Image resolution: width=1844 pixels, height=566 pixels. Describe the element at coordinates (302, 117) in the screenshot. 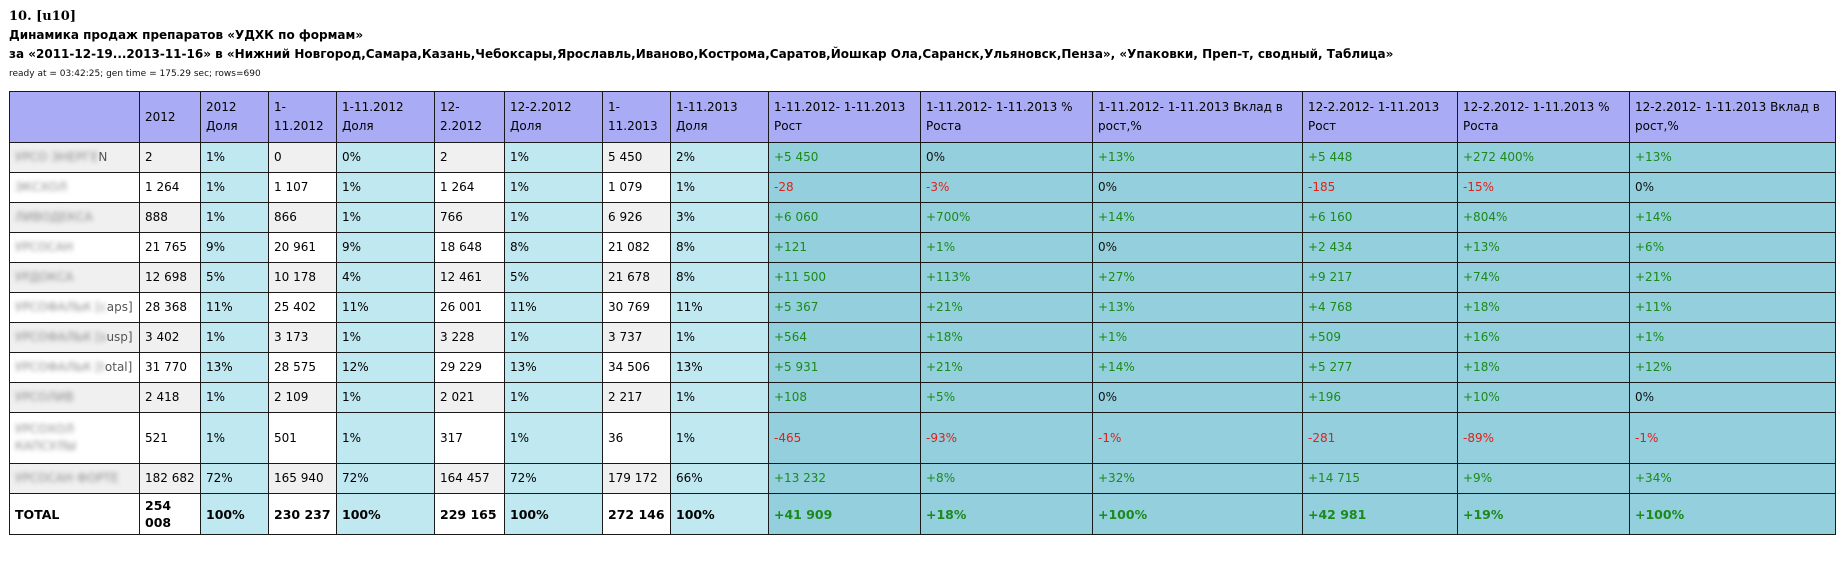

I see `column-header: 1-11.2012` at that location.